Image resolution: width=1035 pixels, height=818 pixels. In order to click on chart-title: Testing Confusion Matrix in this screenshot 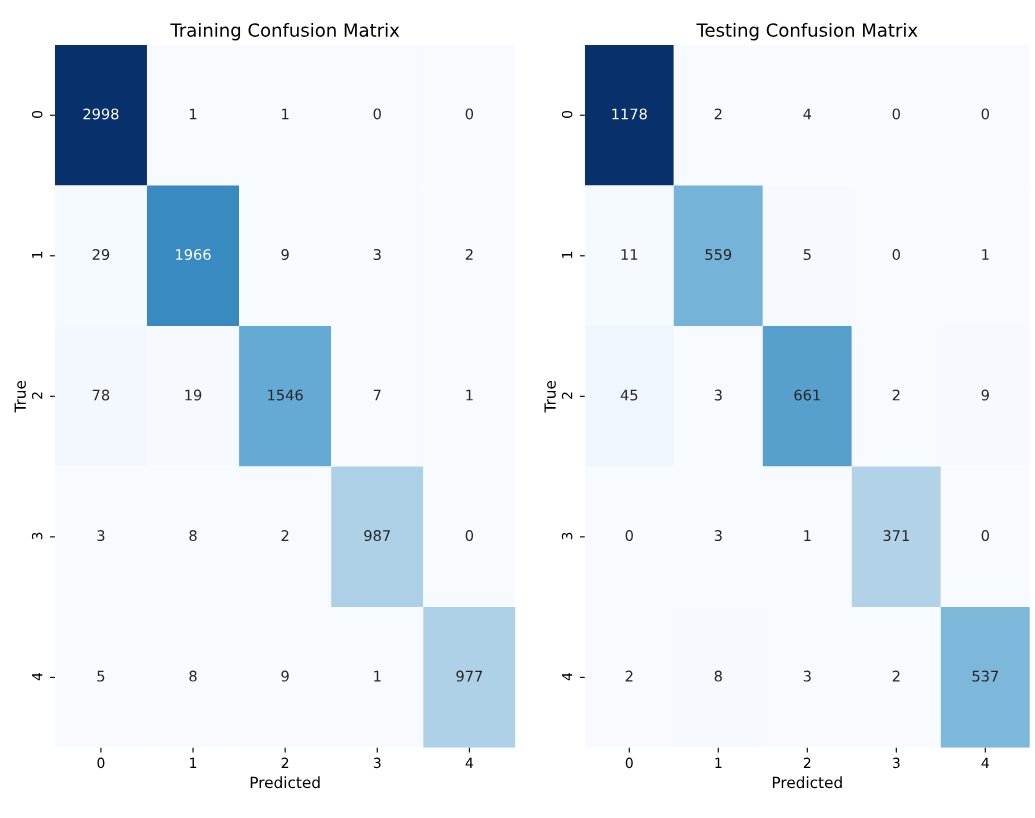, I will do `click(807, 31)`.